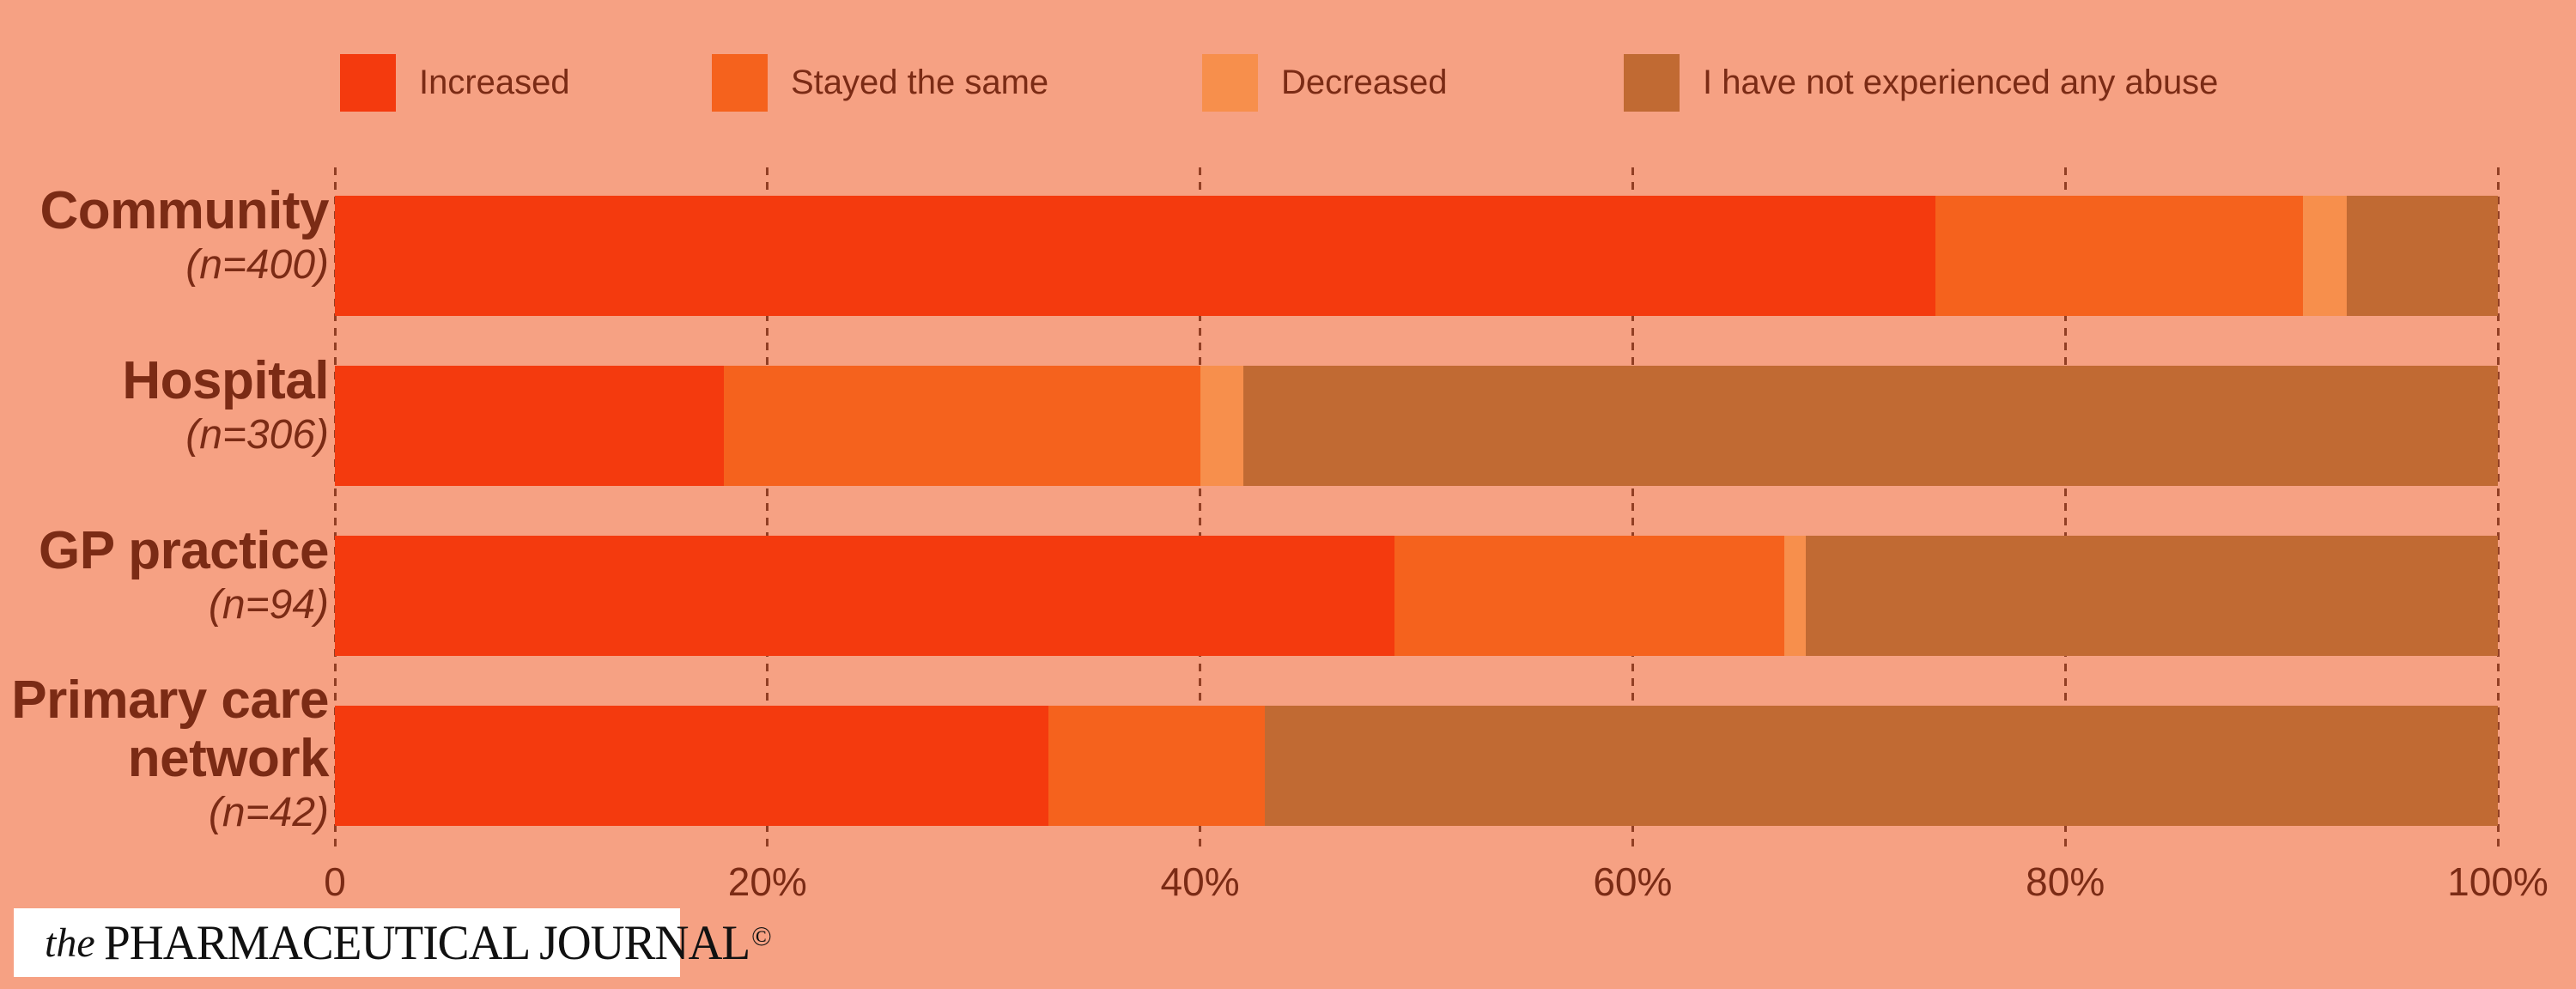 The image size is (2576, 989). I want to click on logo-name: PHARMACEUTICAL JOURNAL©, so click(438, 942).